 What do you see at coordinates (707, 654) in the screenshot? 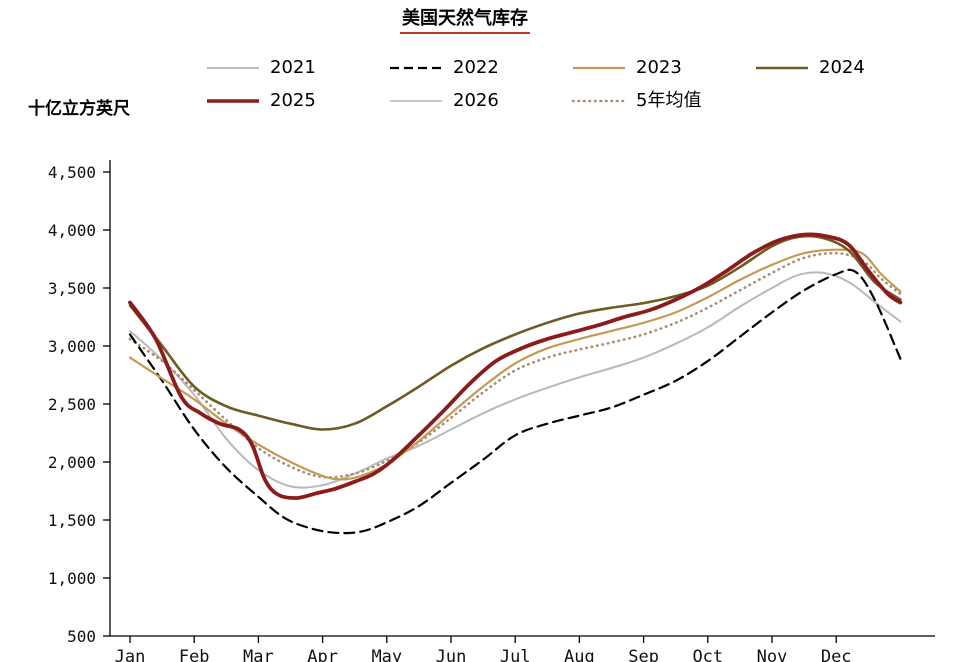
I see `x-axis-tick-label: Oct` at bounding box center [707, 654].